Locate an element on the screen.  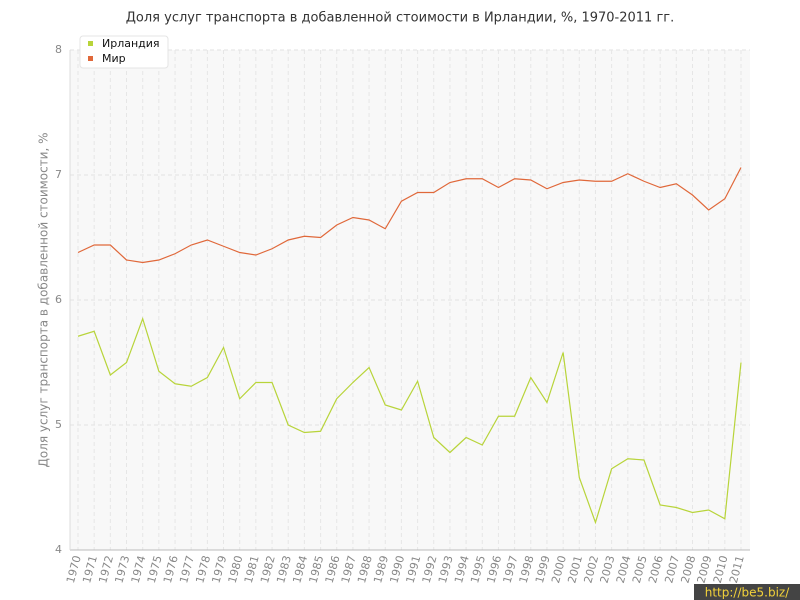
y-tick-label: 8 is located at coordinates (58, 49).